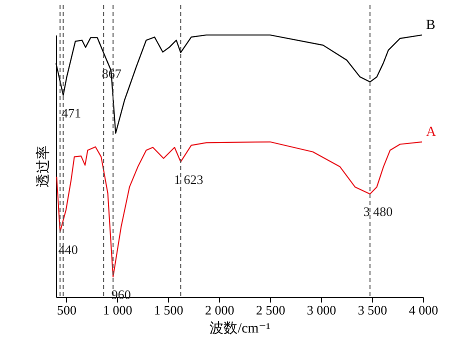 The width and height of the screenshot is (471, 347). Describe the element at coordinates (117, 310) in the screenshot. I see `x-tick-label: 1 000` at that location.